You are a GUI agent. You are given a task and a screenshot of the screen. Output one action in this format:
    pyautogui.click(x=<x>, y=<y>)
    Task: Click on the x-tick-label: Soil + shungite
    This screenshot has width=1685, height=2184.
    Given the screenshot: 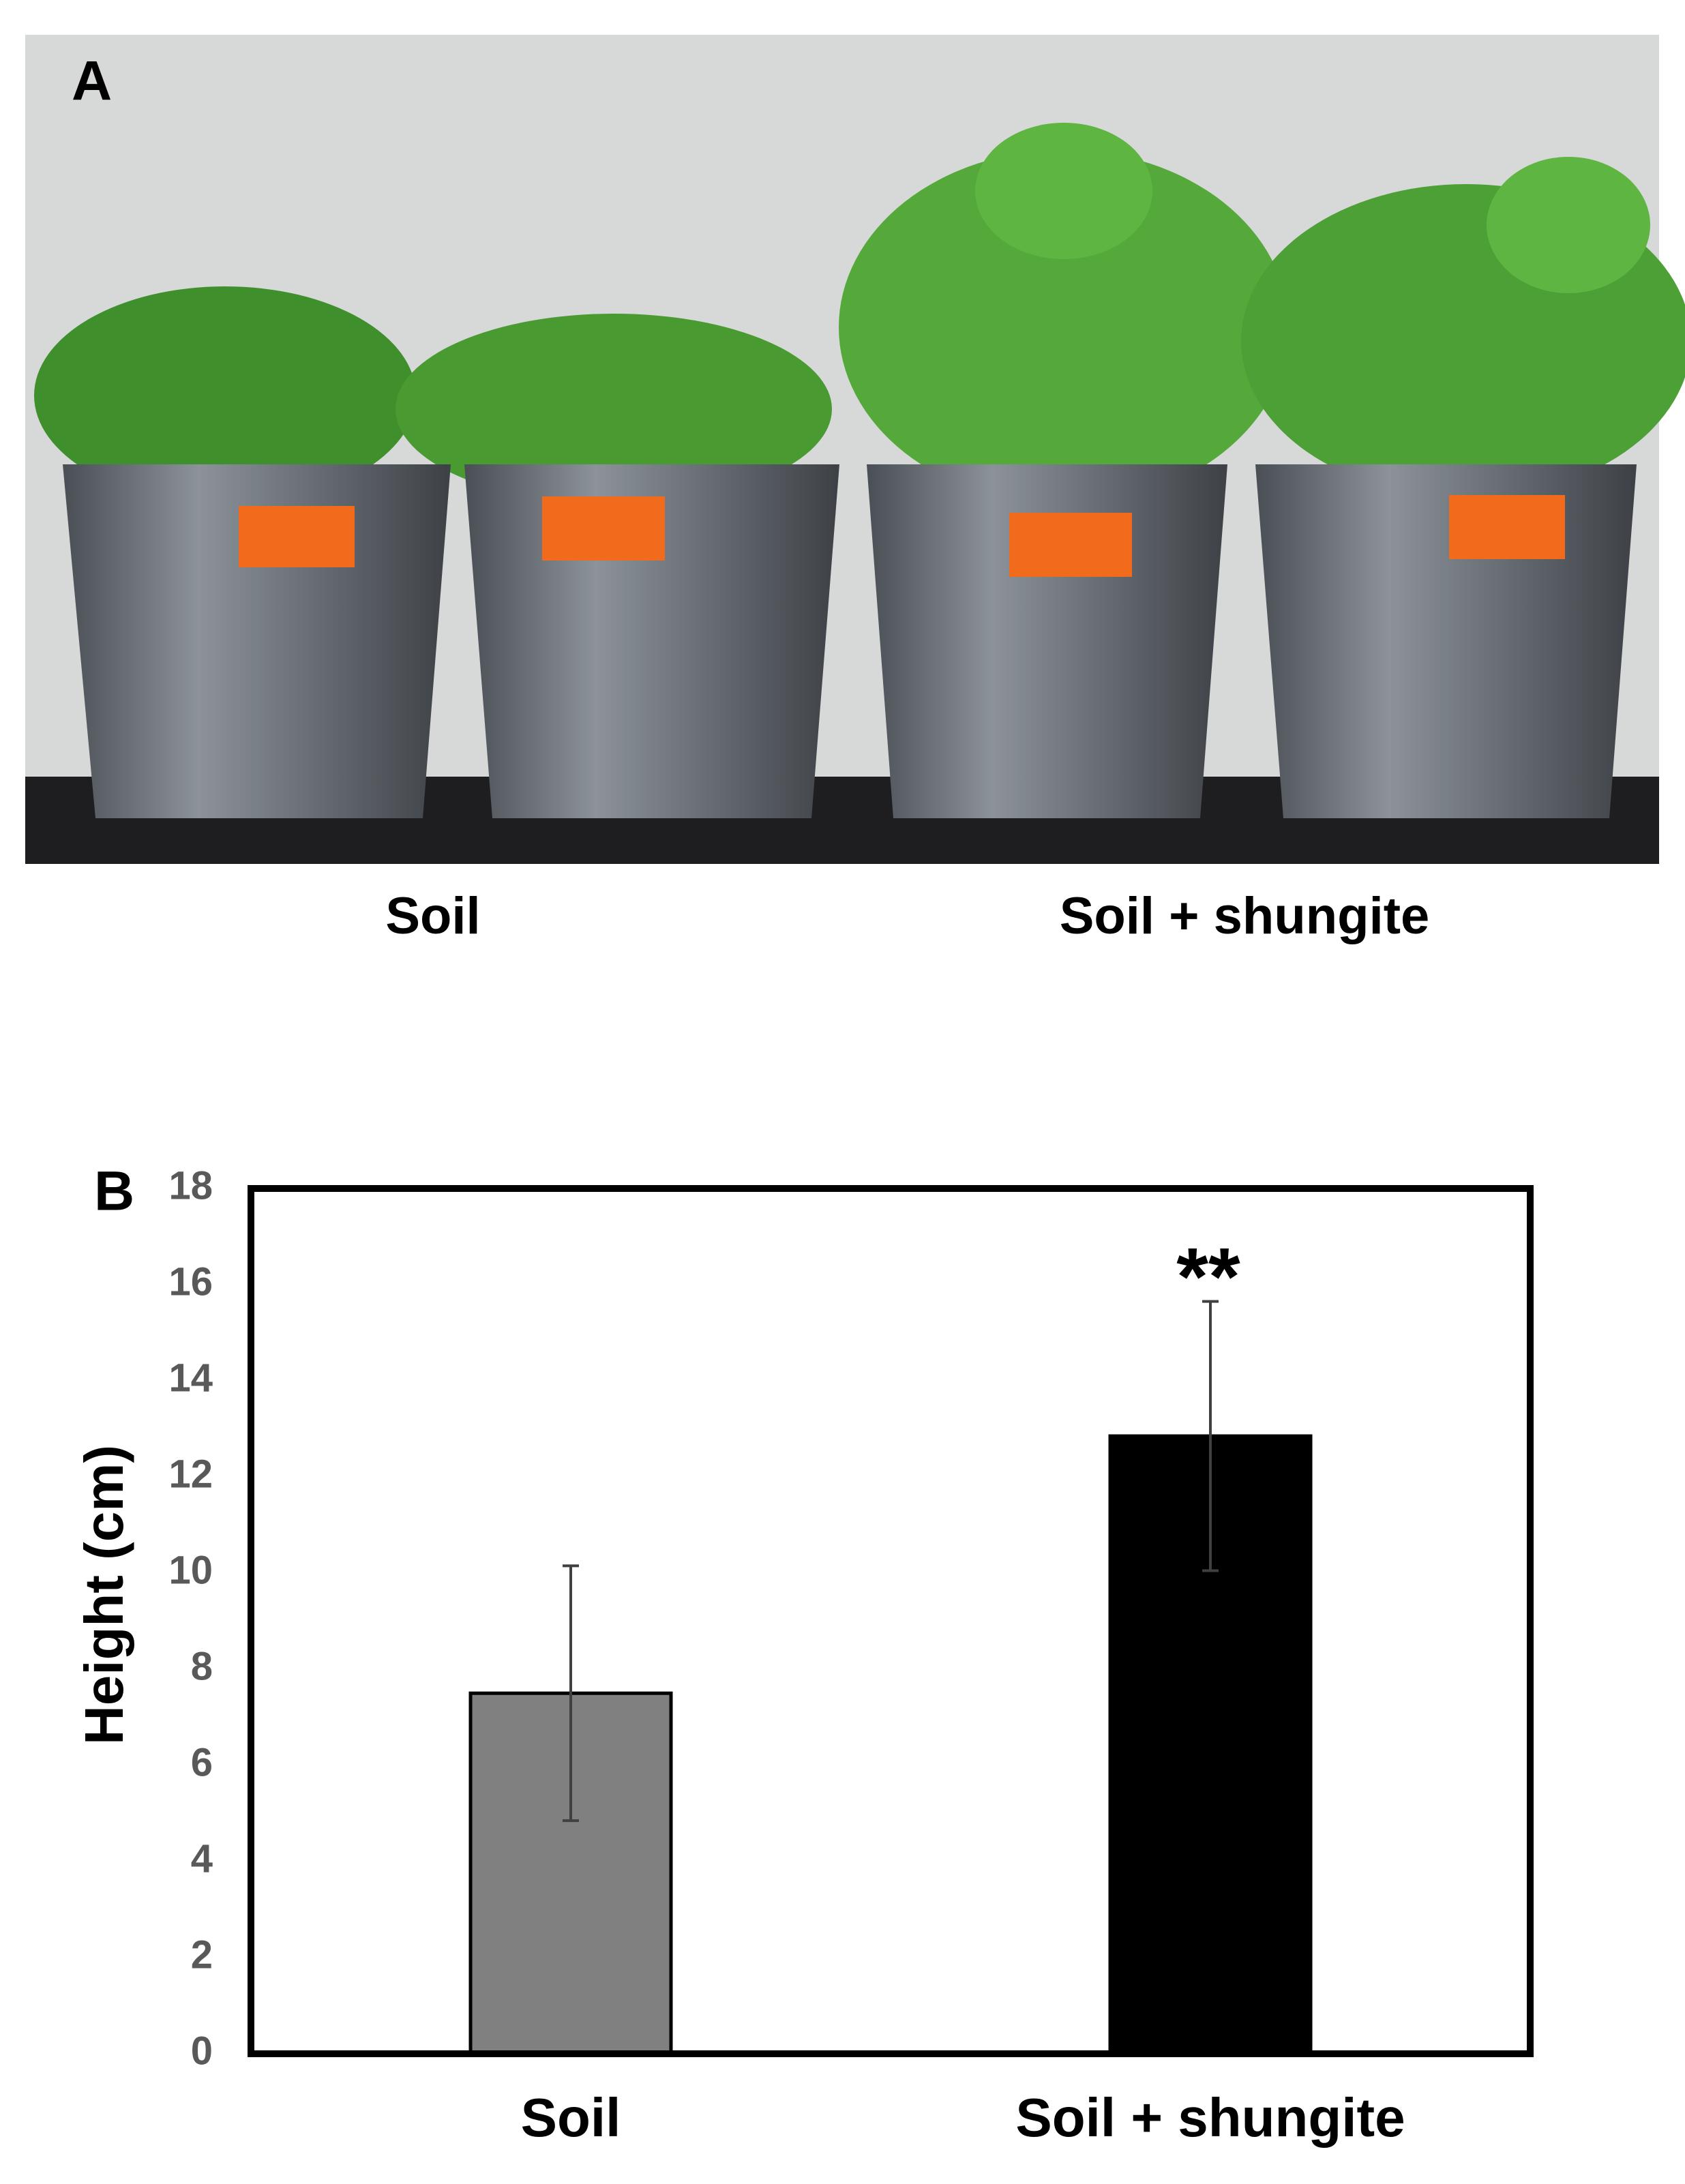 What is the action you would take?
    pyautogui.click(x=1210, y=2117)
    